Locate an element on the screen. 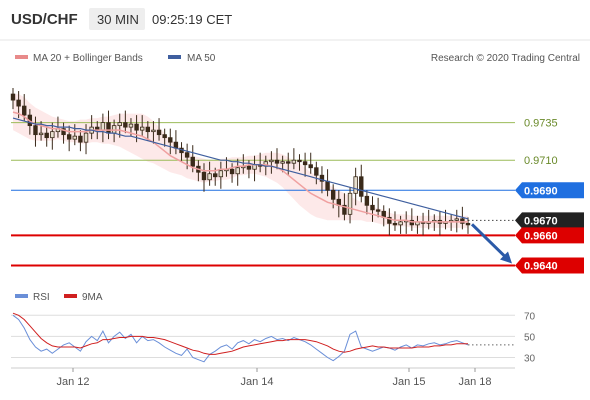 This screenshot has height=400, width=590. level-0-9710-label: 0.9710 is located at coordinates (541, 161).